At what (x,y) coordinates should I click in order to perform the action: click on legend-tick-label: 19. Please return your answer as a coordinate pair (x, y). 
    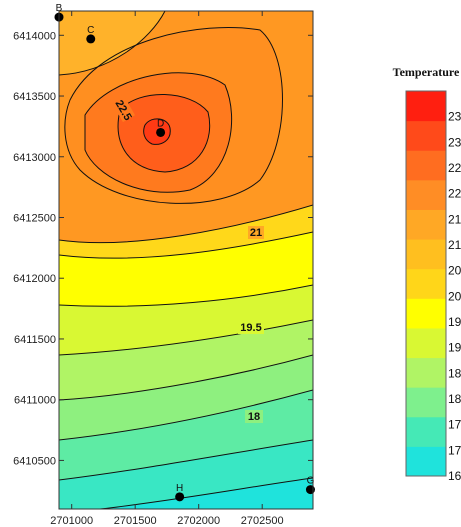
    Looking at the image, I should click on (454, 348).